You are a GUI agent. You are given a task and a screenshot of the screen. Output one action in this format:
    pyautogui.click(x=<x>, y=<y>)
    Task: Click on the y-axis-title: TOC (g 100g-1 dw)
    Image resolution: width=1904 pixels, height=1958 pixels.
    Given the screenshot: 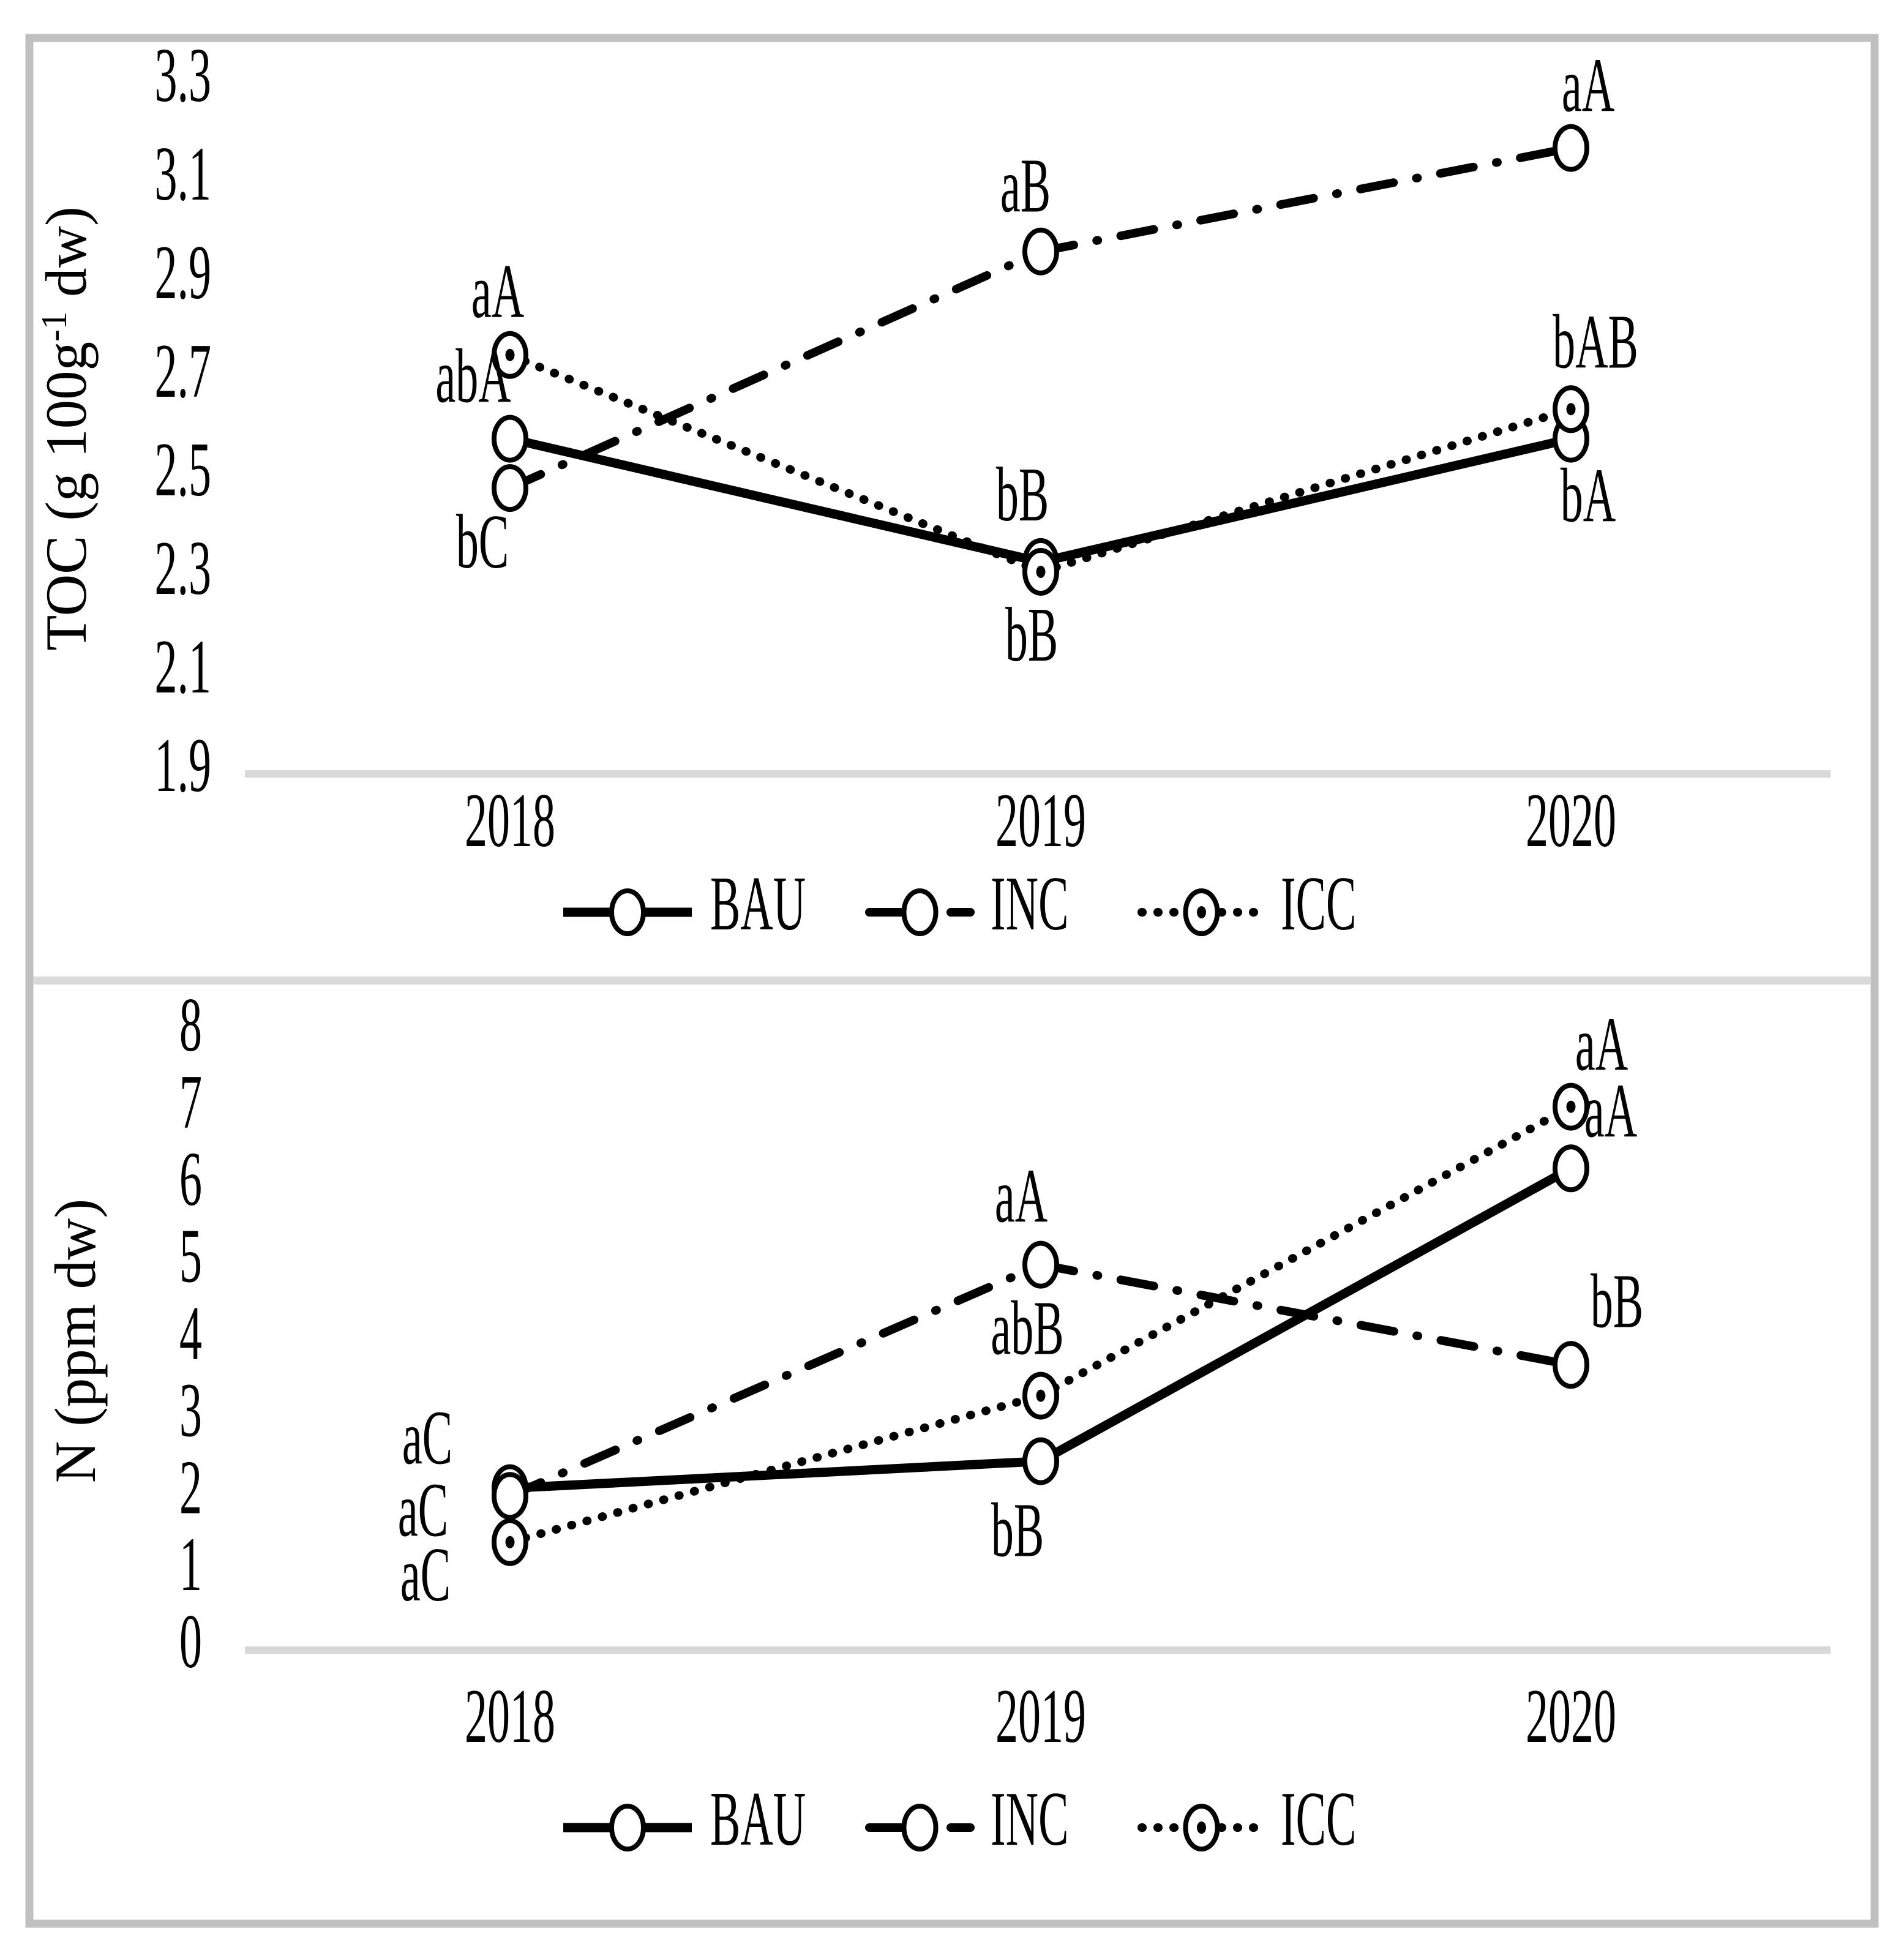 What is the action you would take?
    pyautogui.click(x=66, y=428)
    